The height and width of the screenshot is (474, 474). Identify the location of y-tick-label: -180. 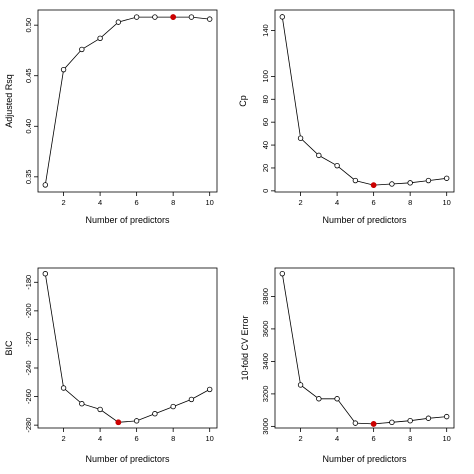
(28, 282).